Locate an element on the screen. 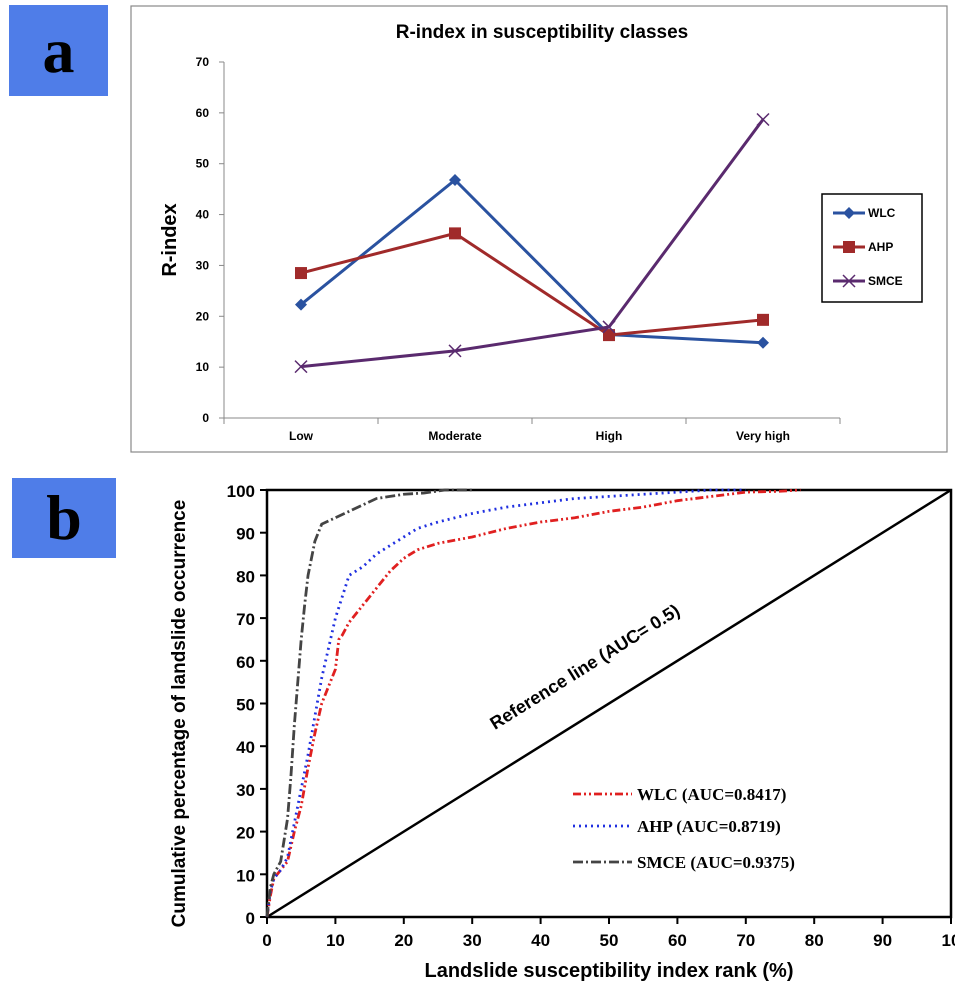 This screenshot has width=955, height=984. chart-a-legend-entry: WLC is located at coordinates (864, 213).